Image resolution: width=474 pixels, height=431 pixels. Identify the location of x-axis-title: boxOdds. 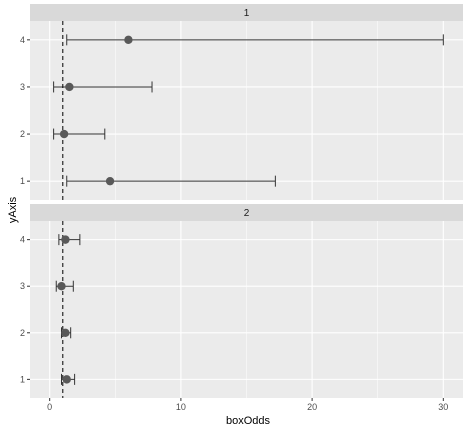
(248, 421).